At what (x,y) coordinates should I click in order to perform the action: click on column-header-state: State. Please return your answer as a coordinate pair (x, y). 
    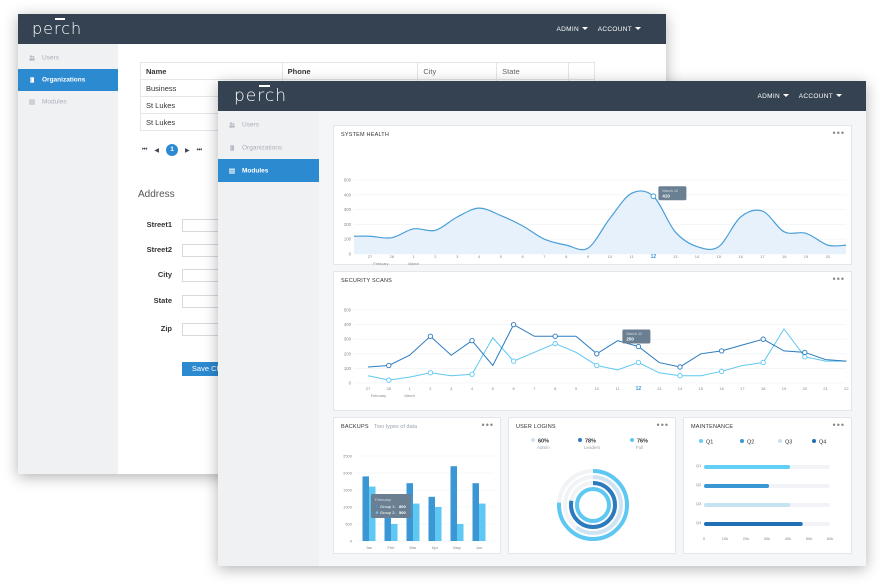
    Looking at the image, I should click on (533, 71).